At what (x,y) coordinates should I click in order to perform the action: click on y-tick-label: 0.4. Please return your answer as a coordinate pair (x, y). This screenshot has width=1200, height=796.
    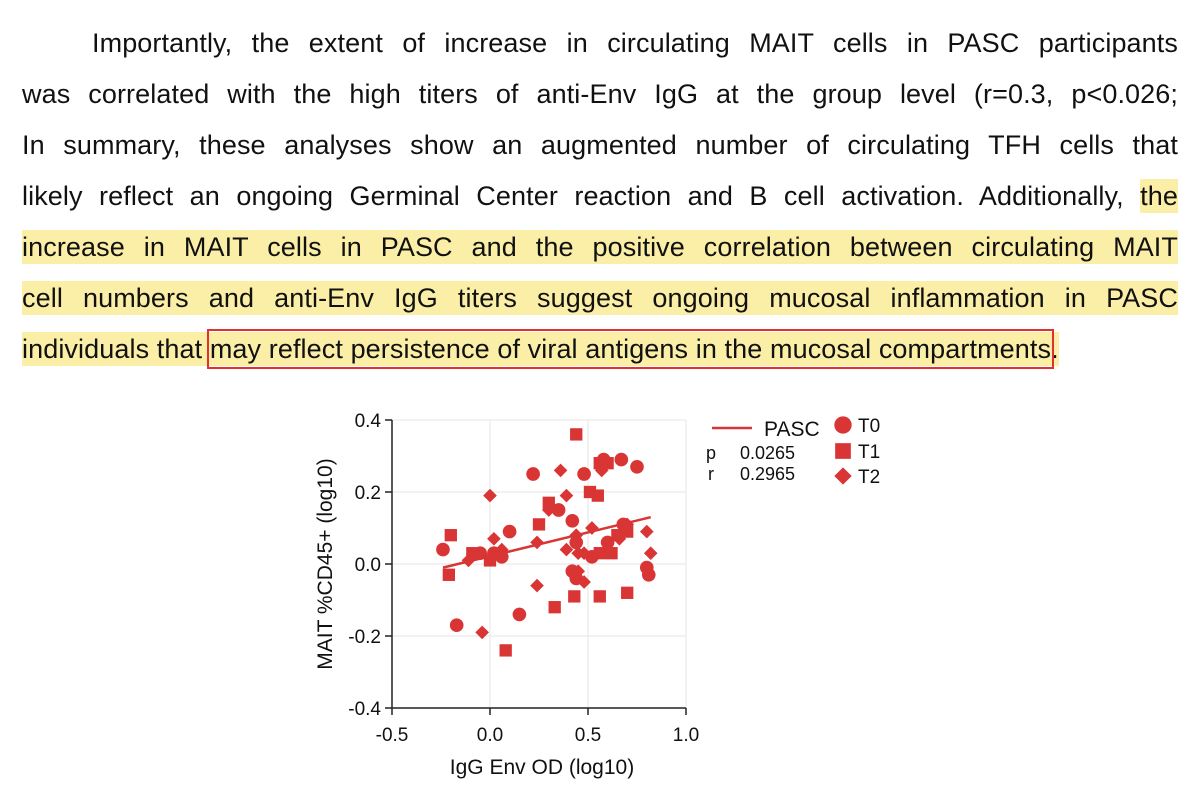
    Looking at the image, I should click on (368, 421).